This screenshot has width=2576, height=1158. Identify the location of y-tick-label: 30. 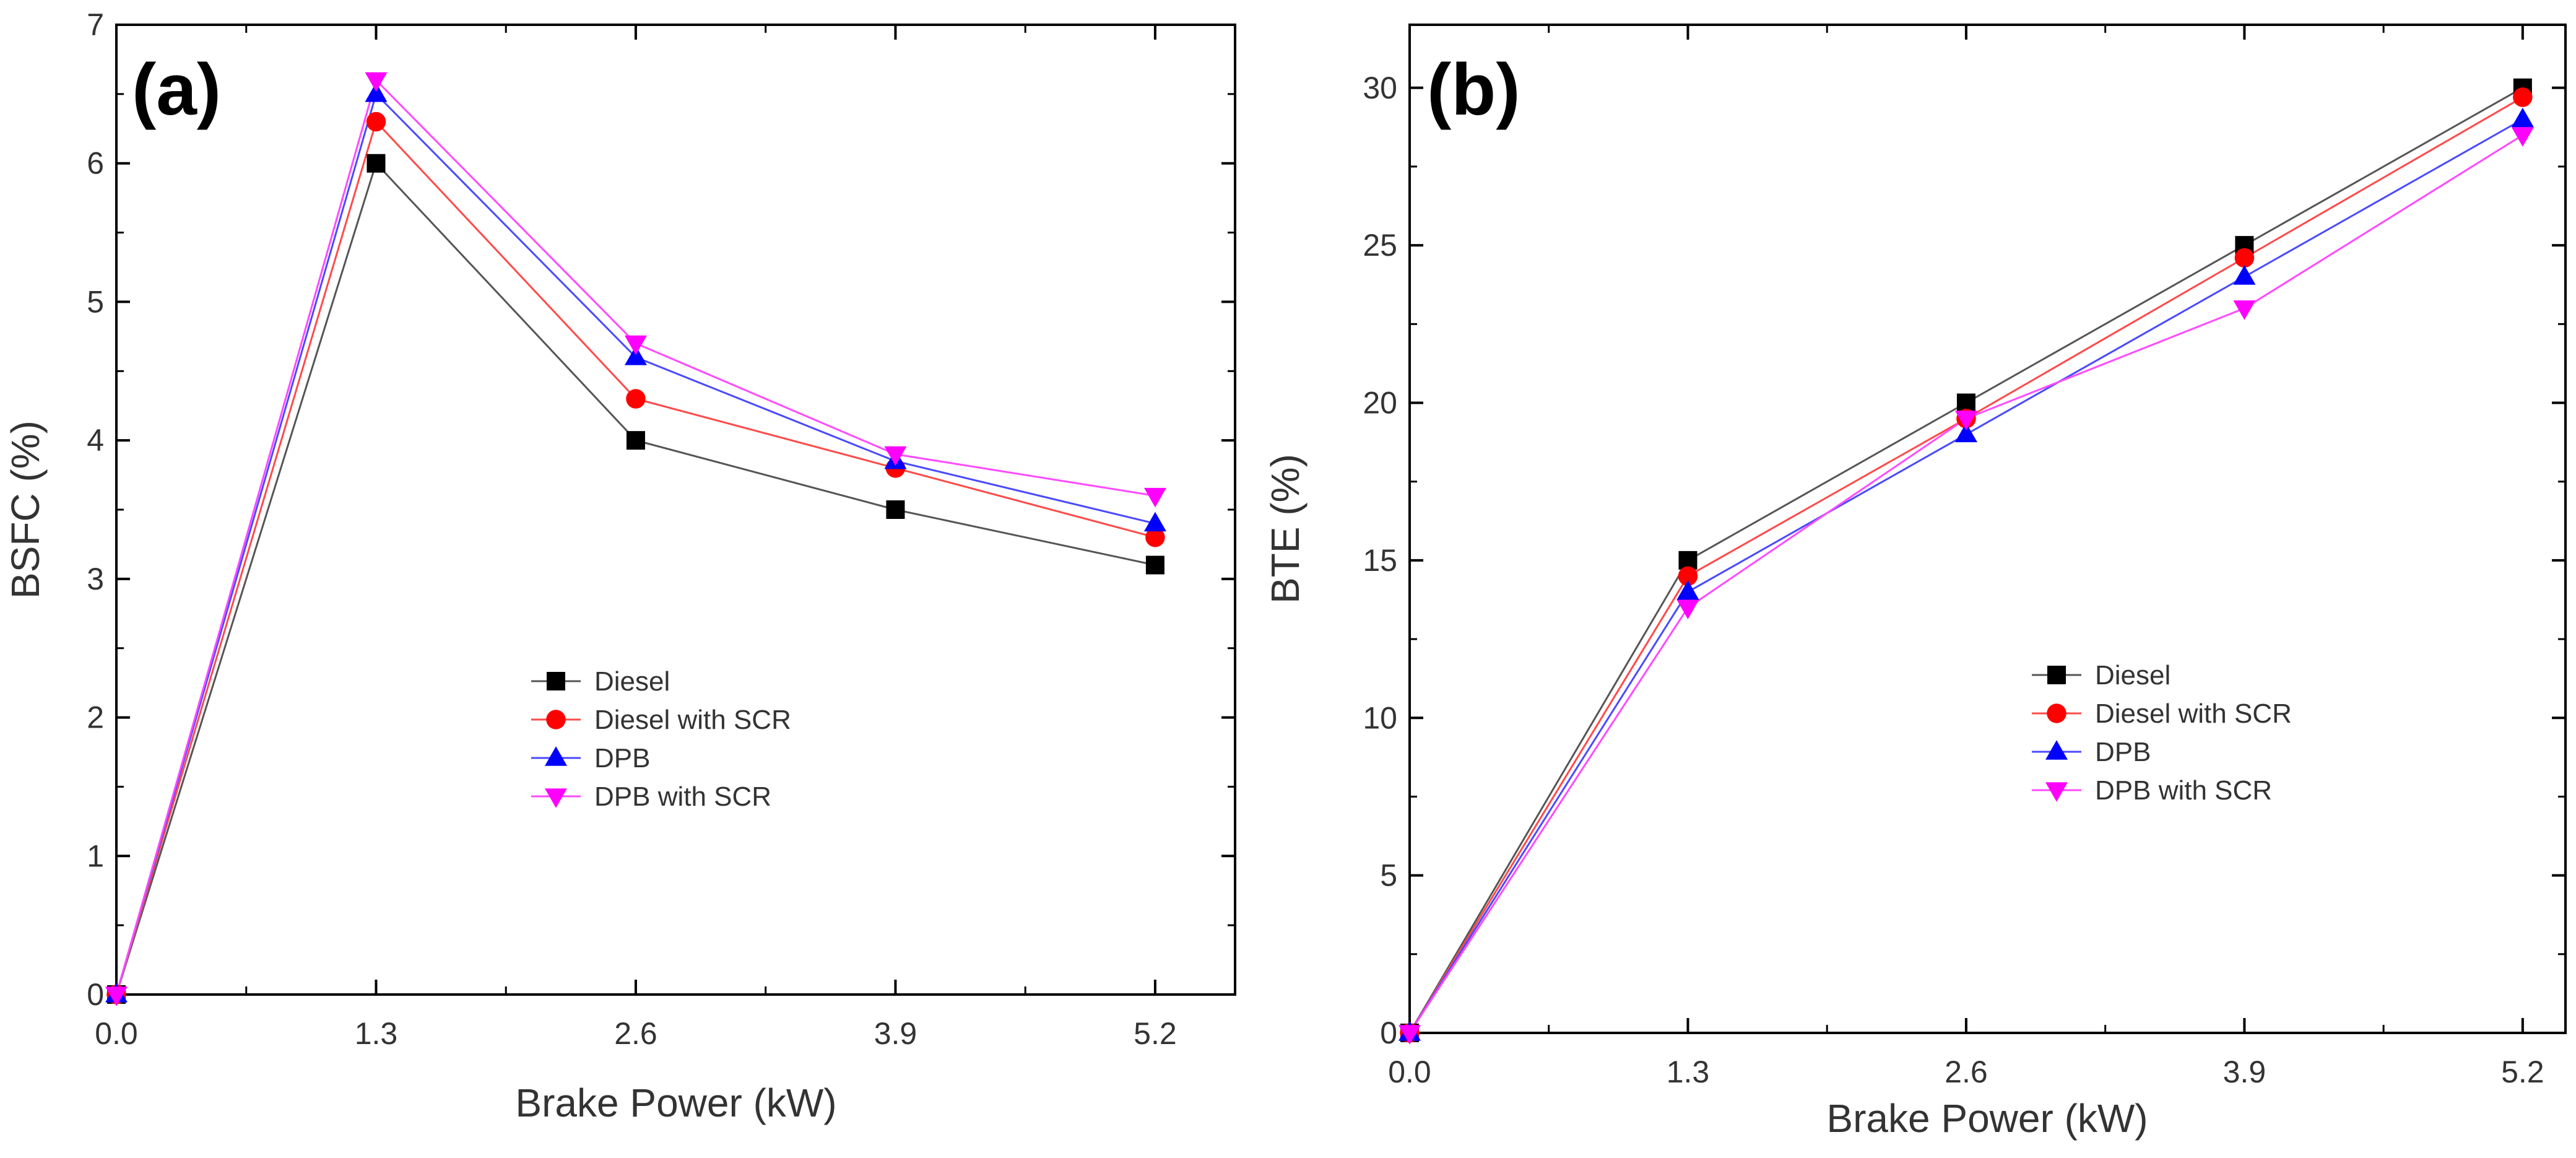
(1380, 88).